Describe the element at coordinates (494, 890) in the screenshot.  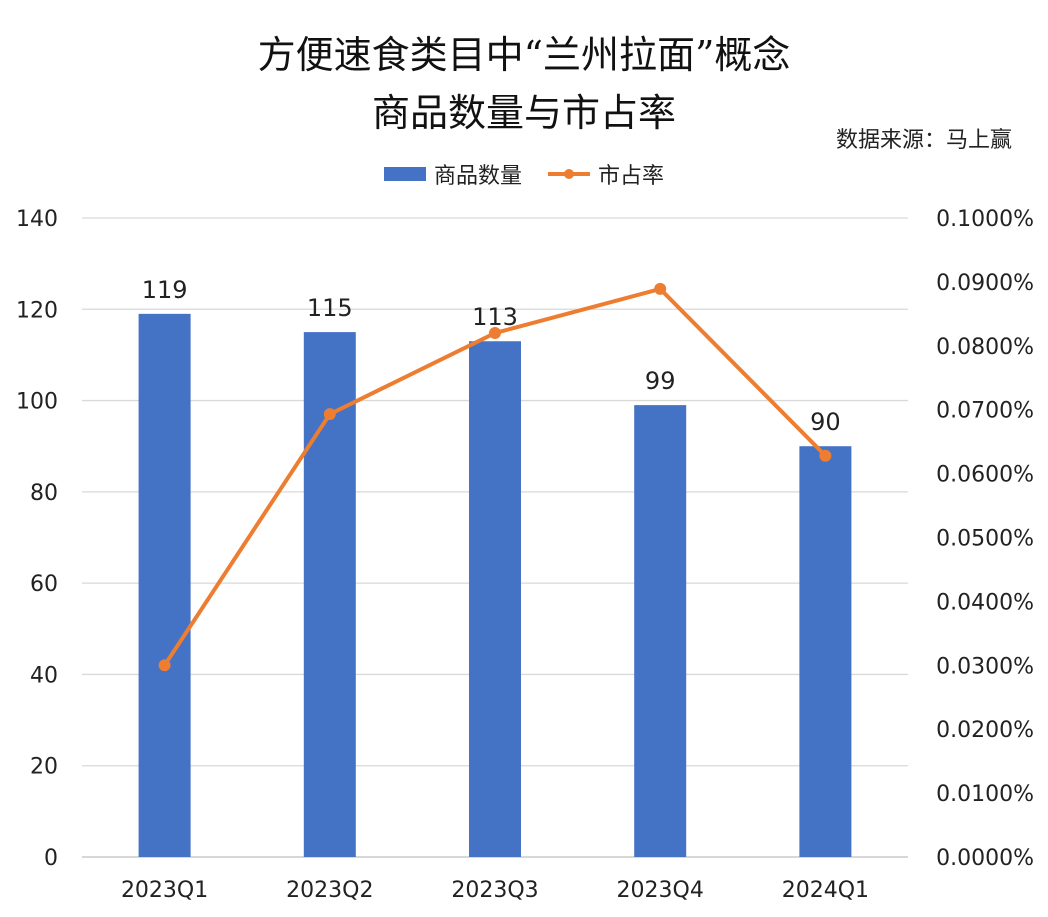
I see `x-tick-label: 2023Q3` at that location.